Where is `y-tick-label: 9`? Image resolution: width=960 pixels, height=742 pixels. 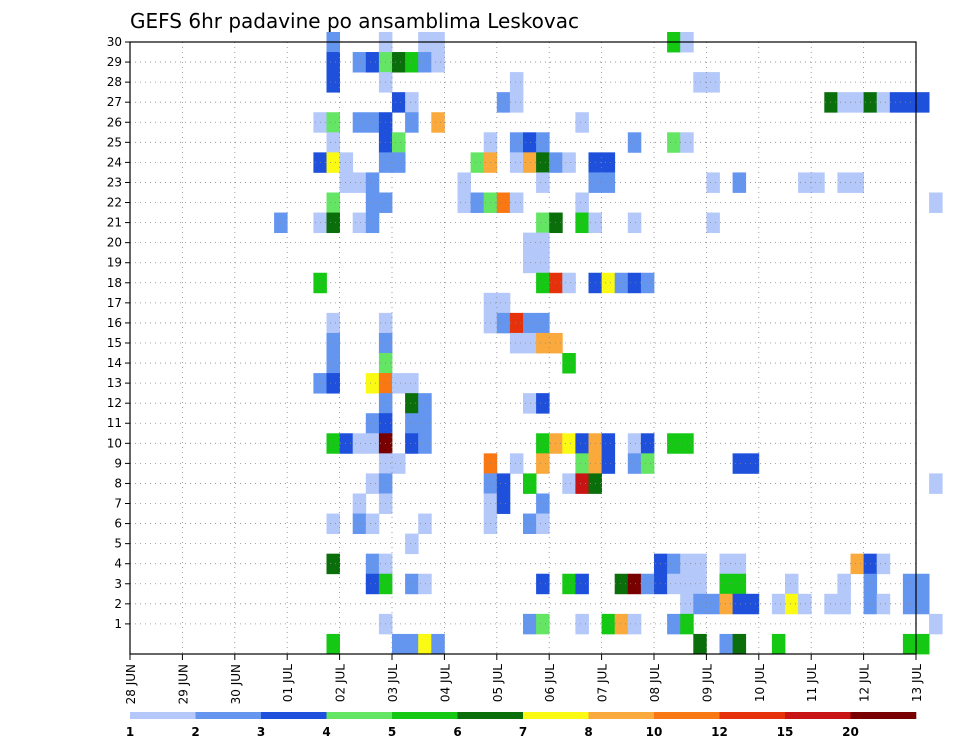 y-tick-label: 9 is located at coordinates (118, 463).